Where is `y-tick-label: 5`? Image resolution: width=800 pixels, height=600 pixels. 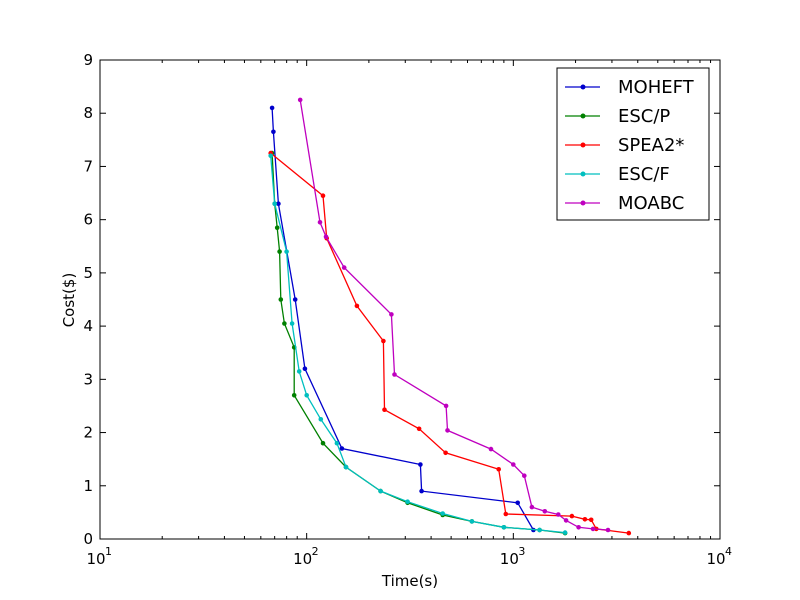
y-tick-label: 5 is located at coordinates (88, 273).